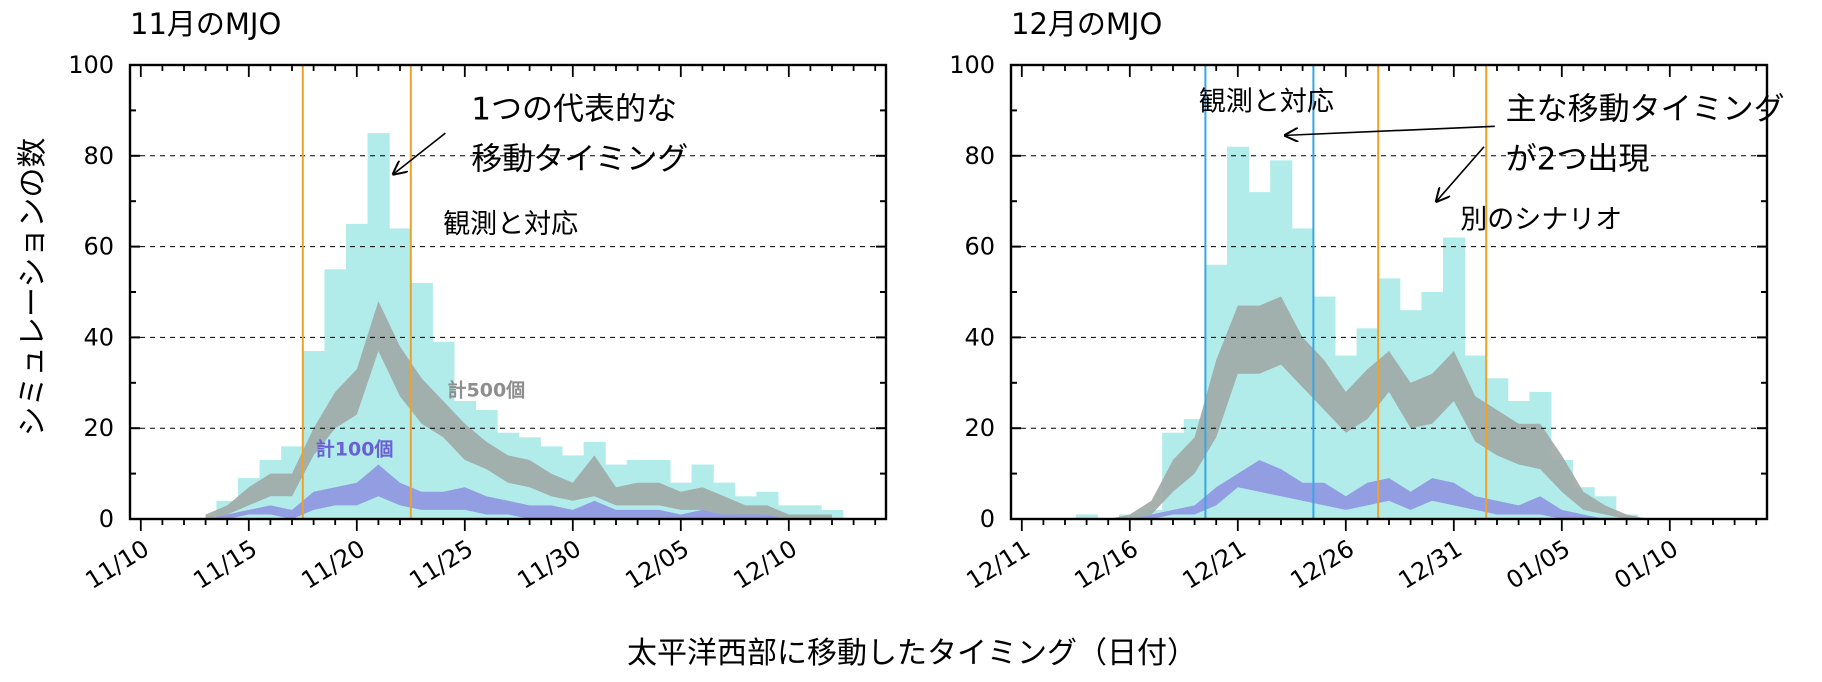 This screenshot has width=1822, height=682. I want to click on annotation-text: 主な移動タイミング, so click(1645, 109).